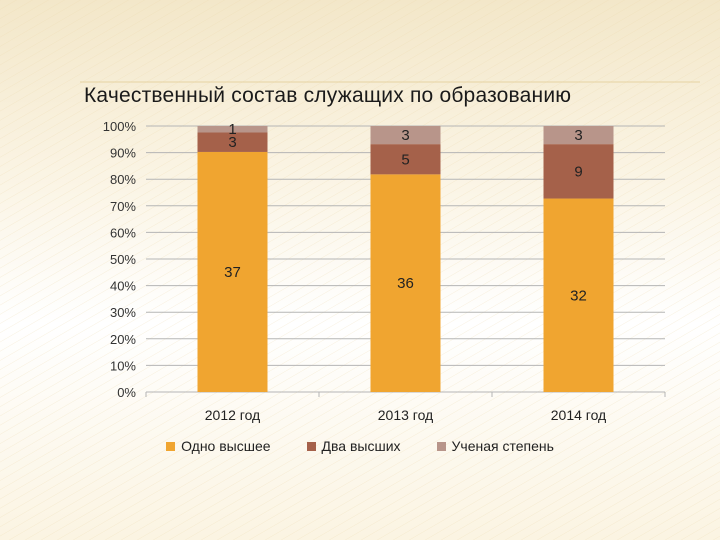 The height and width of the screenshot is (540, 720). What do you see at coordinates (123, 153) in the screenshot?
I see `y-tick-label: 90%` at bounding box center [123, 153].